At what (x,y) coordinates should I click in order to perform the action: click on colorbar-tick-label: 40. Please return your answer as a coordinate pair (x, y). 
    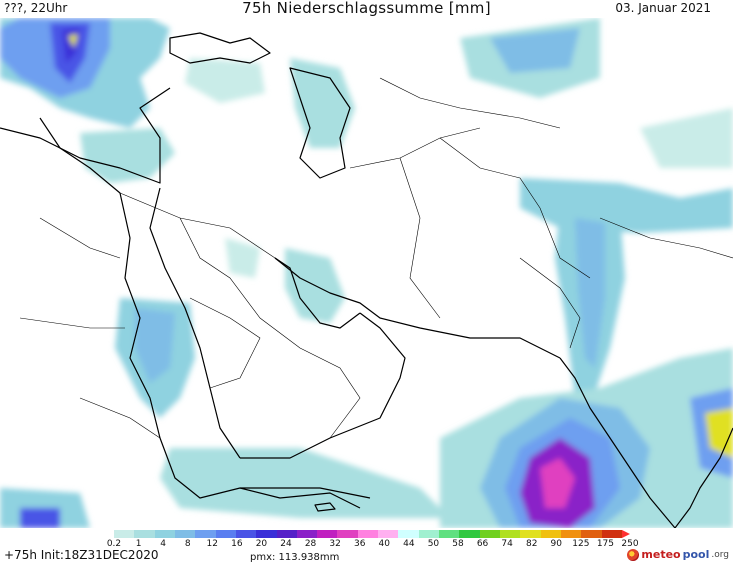
    Looking at the image, I should click on (384, 544).